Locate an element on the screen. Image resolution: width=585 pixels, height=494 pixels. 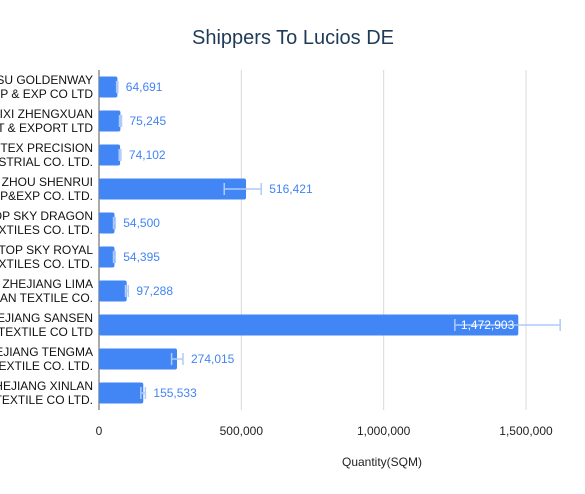
x-axis-title: Quantity(SQM) is located at coordinates (382, 462).